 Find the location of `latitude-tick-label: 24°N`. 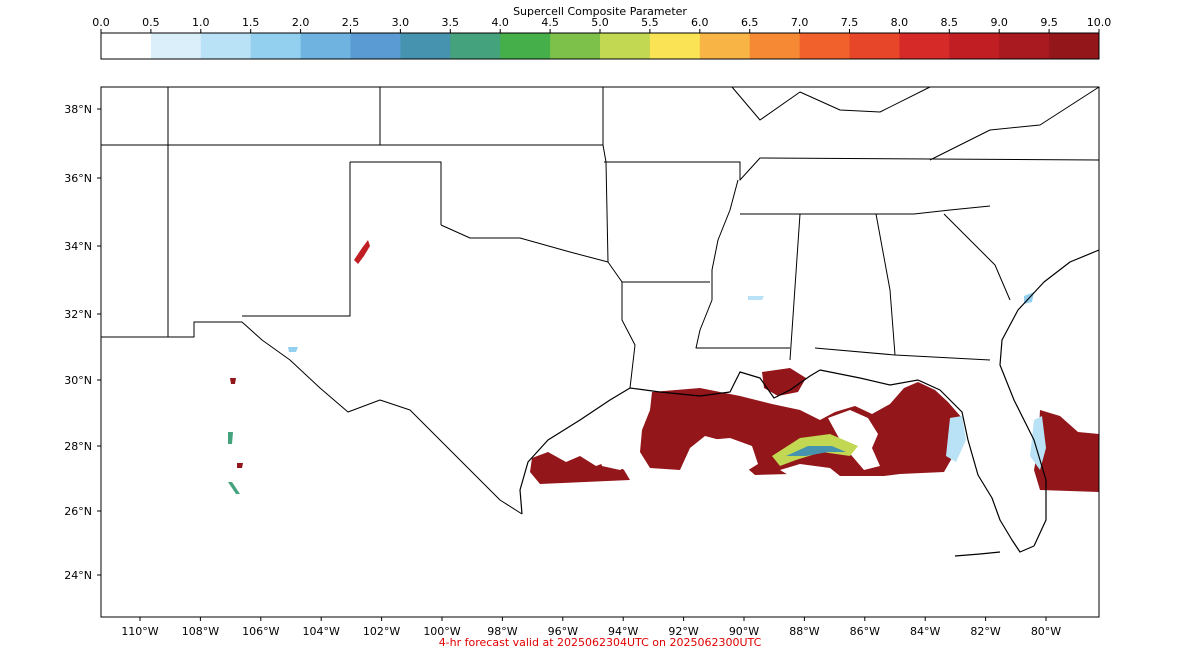

latitude-tick-label: 24°N is located at coordinates (78, 575).